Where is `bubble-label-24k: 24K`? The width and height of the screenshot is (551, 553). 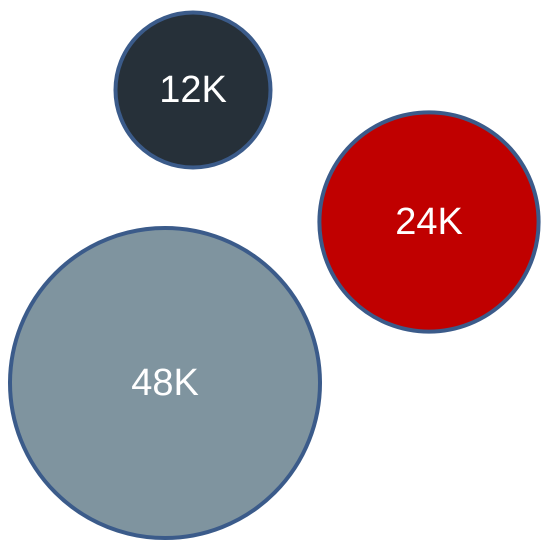 bubble-label-24k: 24K is located at coordinates (429, 222).